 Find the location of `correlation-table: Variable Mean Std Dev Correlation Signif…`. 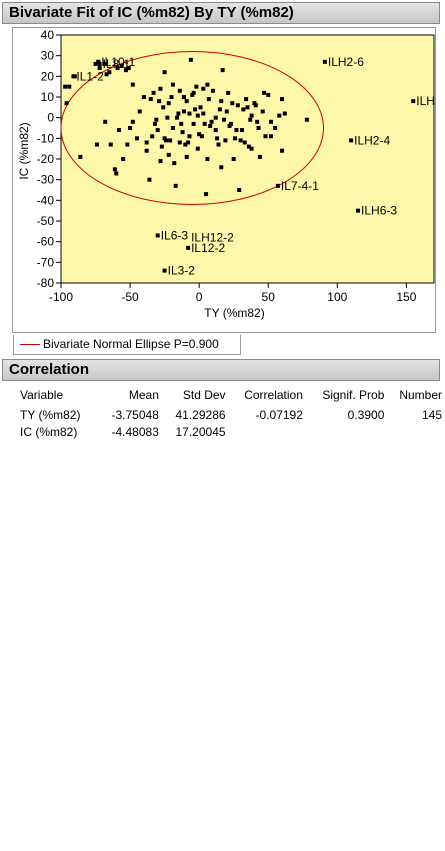

correlation-table: Variable Mean Std Dev Correlation Signif… is located at coordinates (231, 413).